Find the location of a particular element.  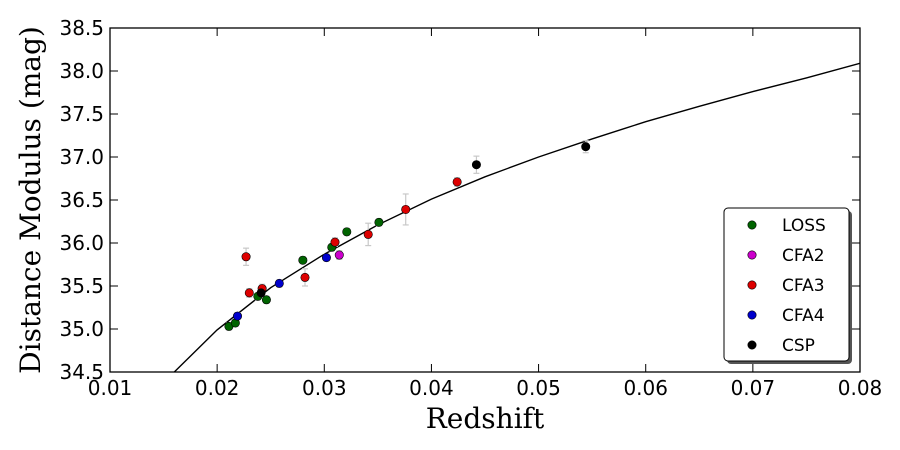

x-tick-label: 0.03 is located at coordinates (324, 388).